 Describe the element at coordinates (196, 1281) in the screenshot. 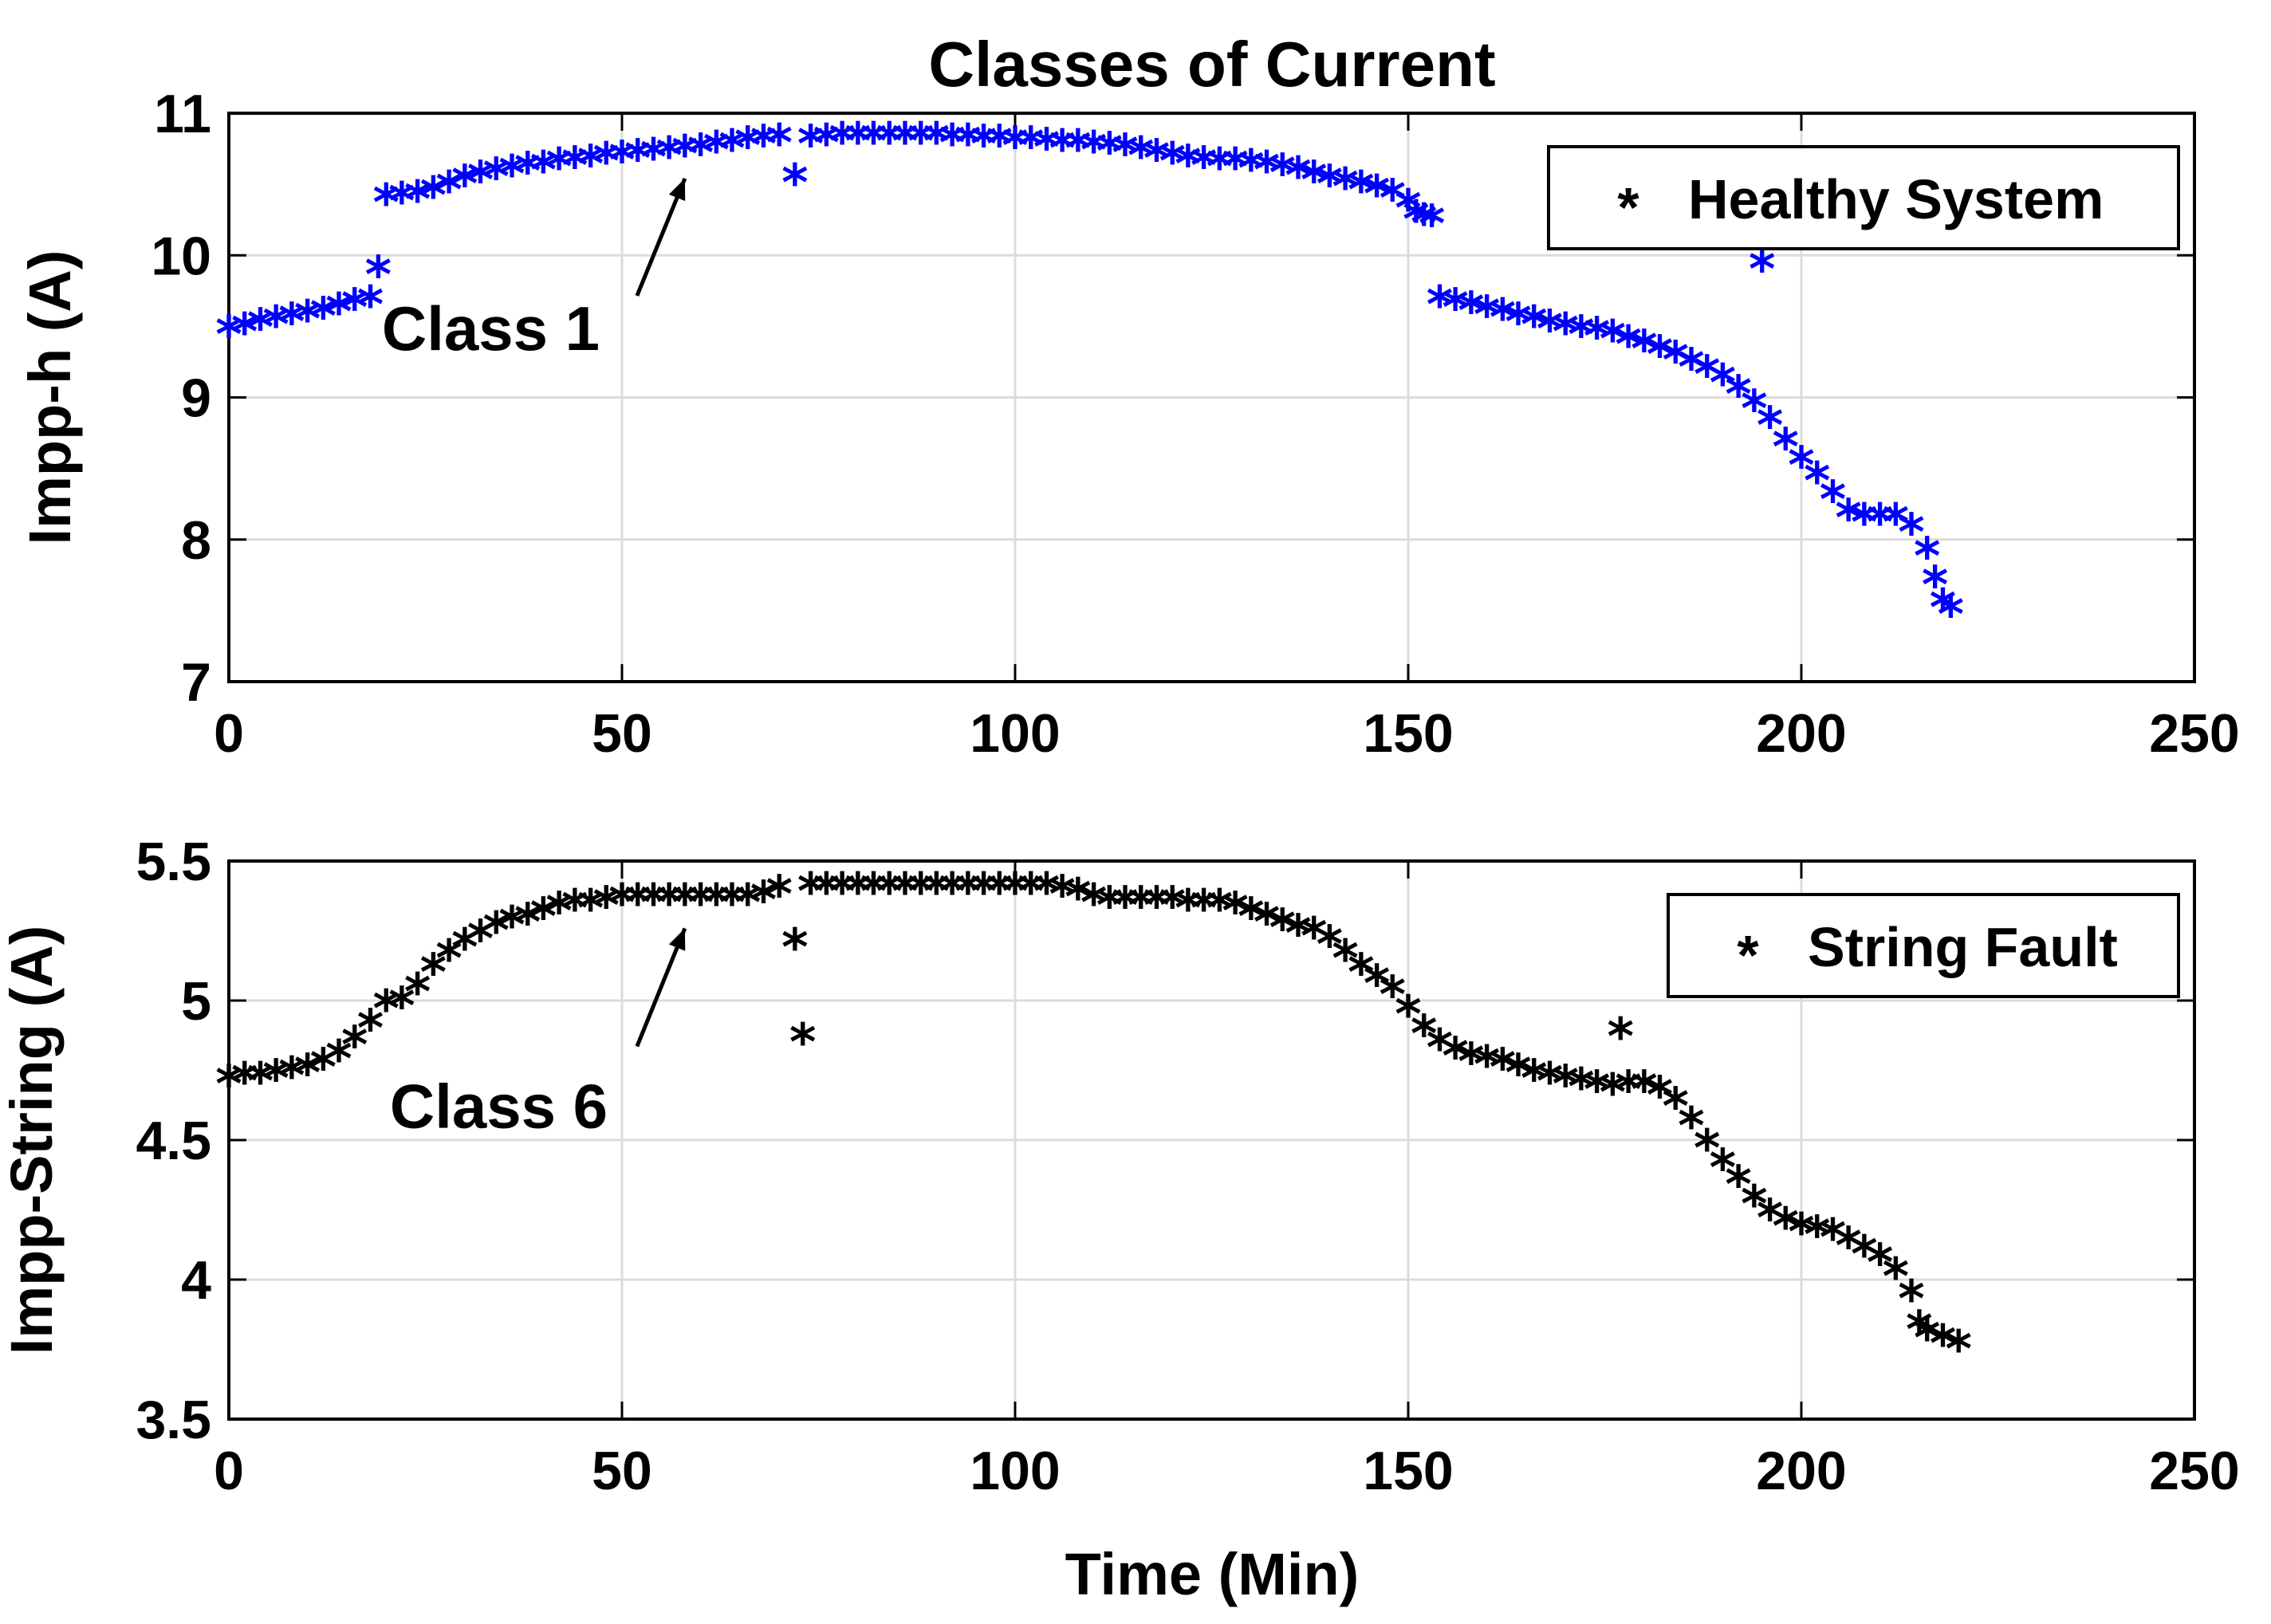

I see `y-tick-label: 4` at that location.